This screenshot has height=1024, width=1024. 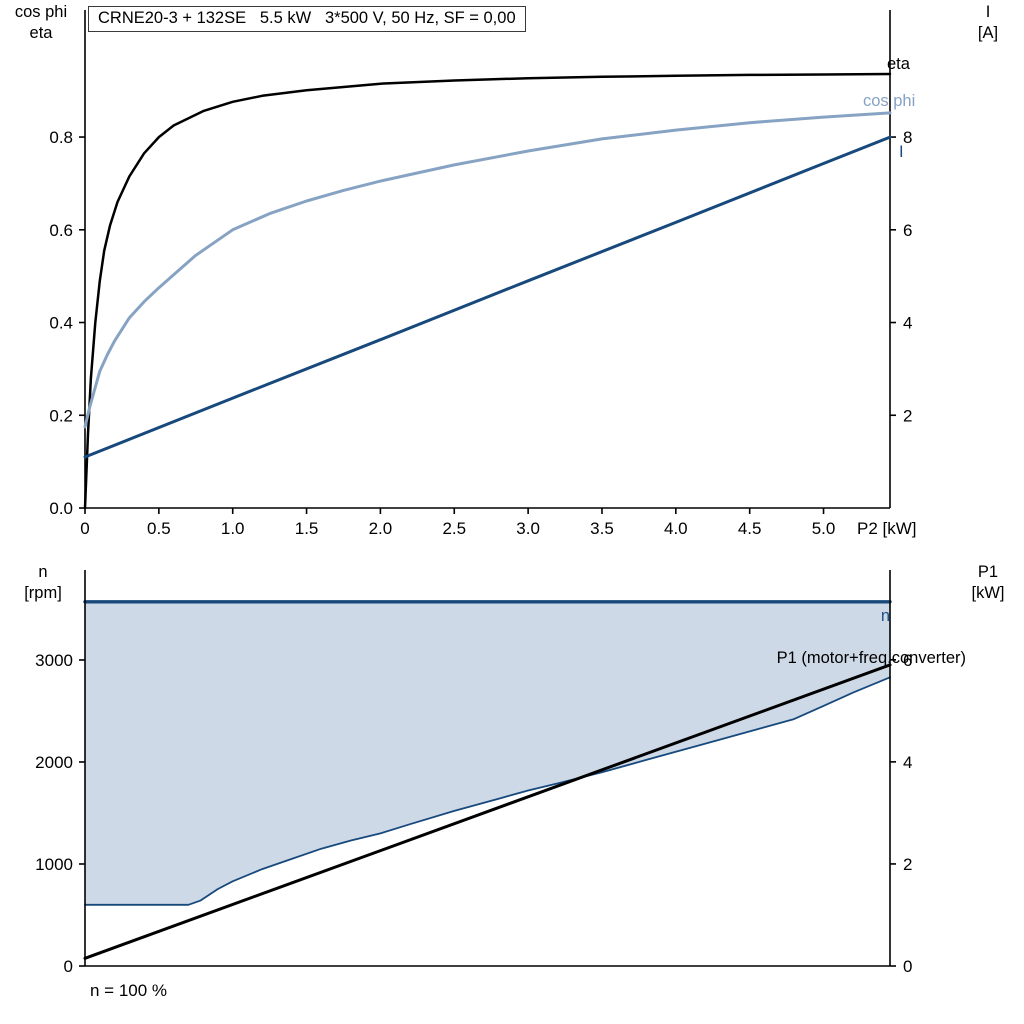 I want to click on eta-curve-label: eta, so click(x=898, y=64).